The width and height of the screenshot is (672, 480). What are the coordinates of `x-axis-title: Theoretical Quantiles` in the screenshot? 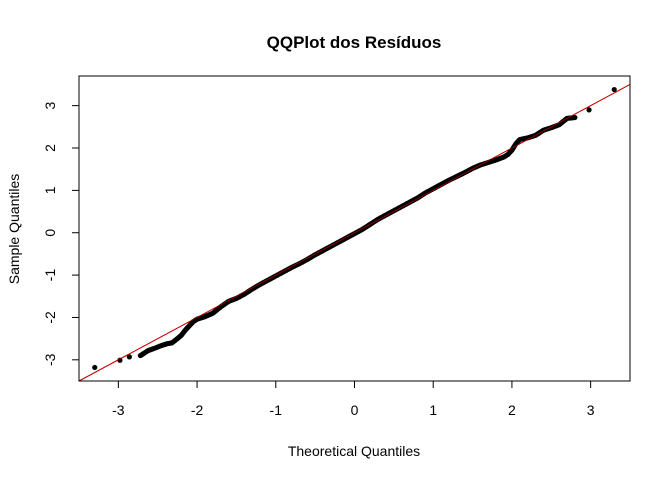 It's located at (354, 451).